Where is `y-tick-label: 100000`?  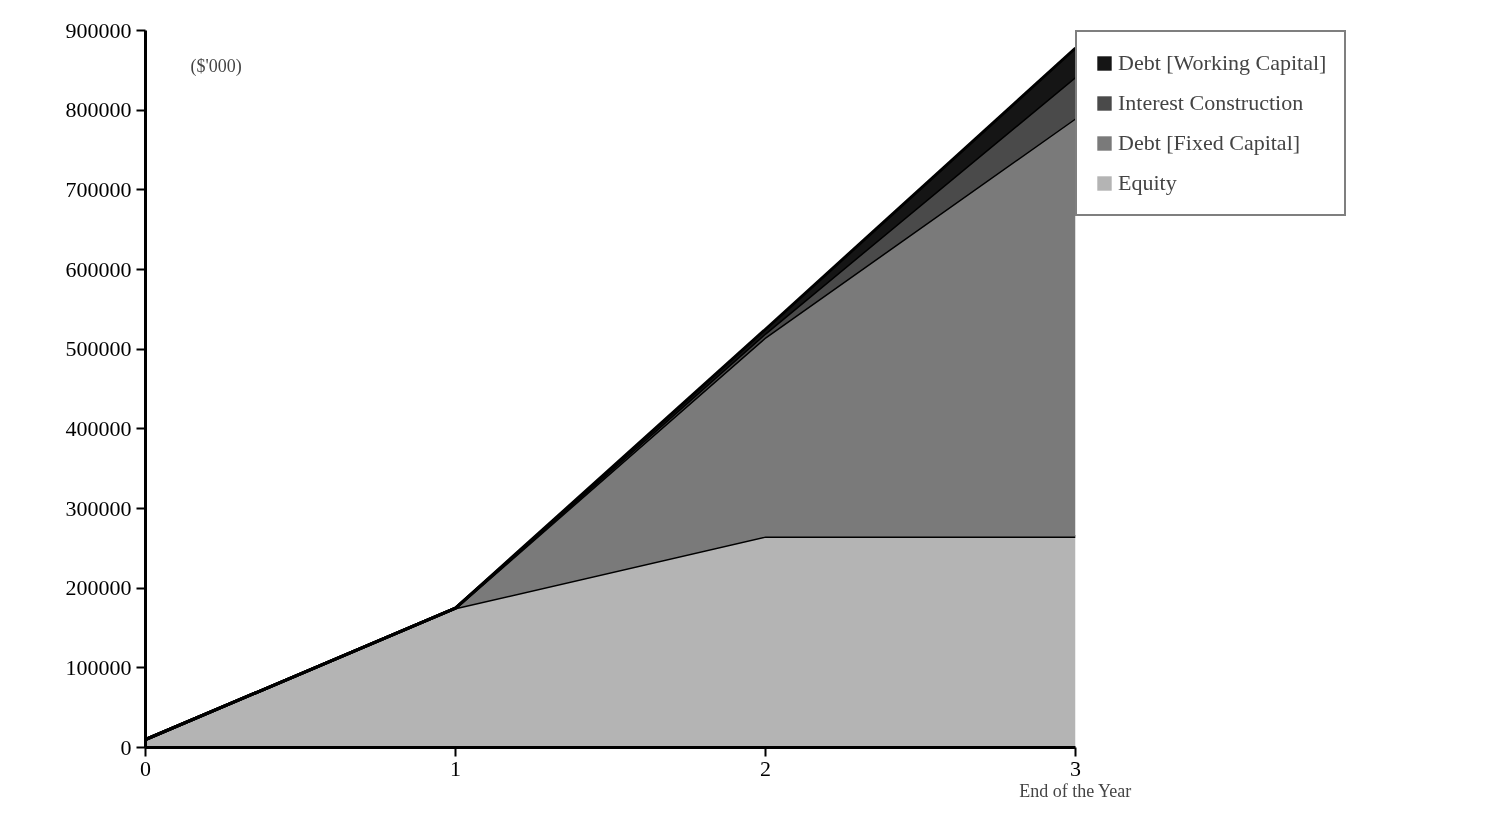
y-tick-label: 100000 is located at coordinates (98, 667).